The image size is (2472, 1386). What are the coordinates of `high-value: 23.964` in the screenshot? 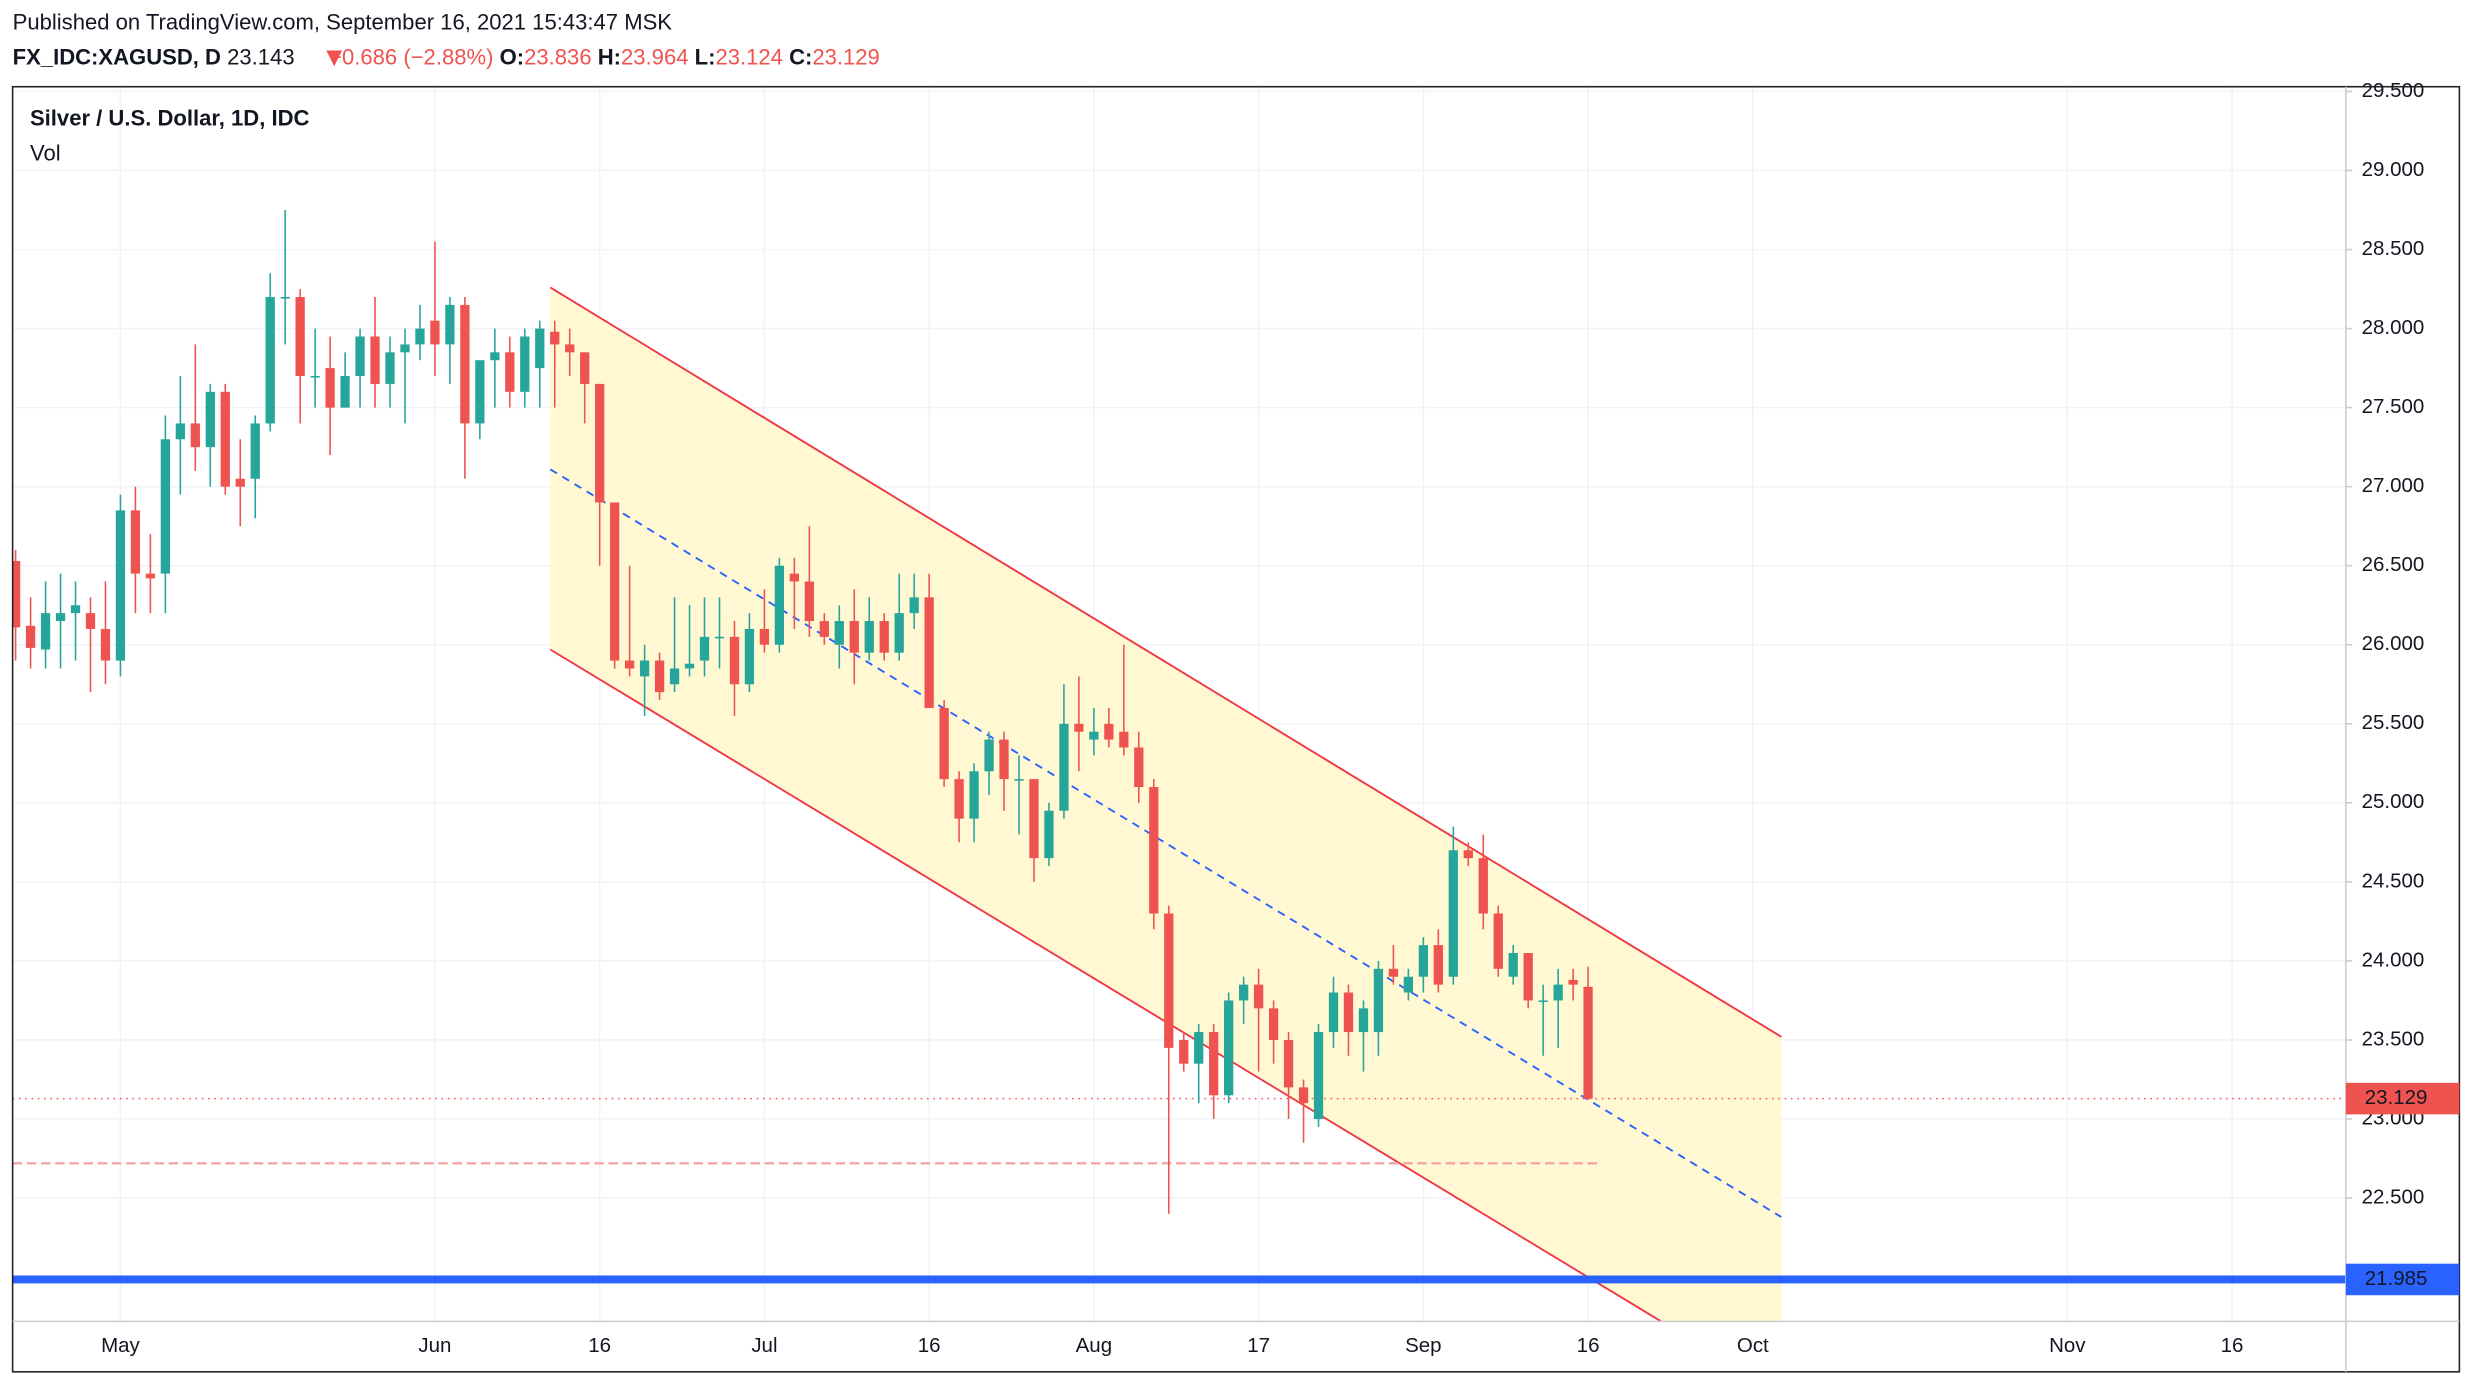 It's located at (654, 56).